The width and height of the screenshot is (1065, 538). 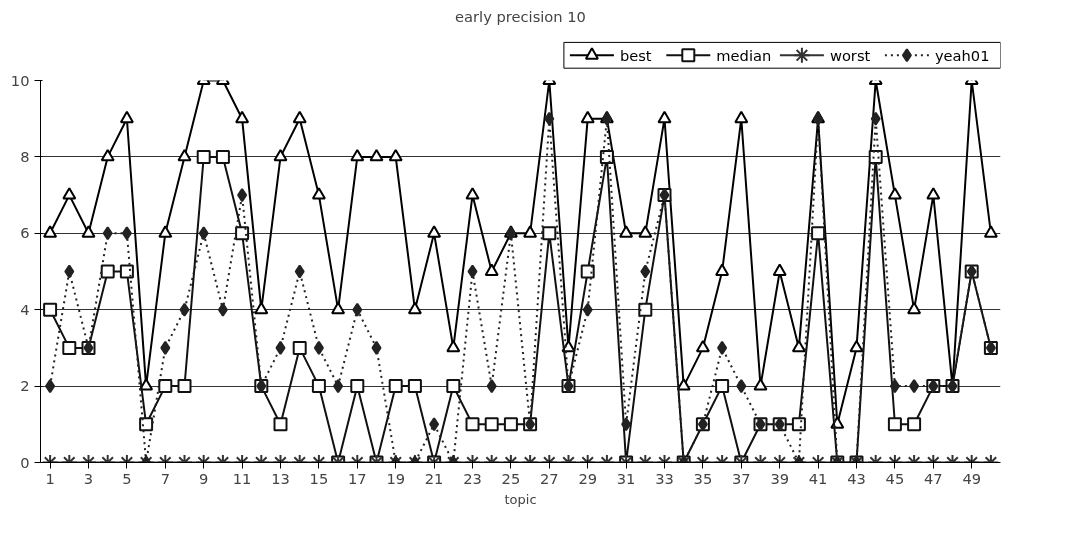 What do you see at coordinates (626, 478) in the screenshot?
I see `x-tick-label: 31` at bounding box center [626, 478].